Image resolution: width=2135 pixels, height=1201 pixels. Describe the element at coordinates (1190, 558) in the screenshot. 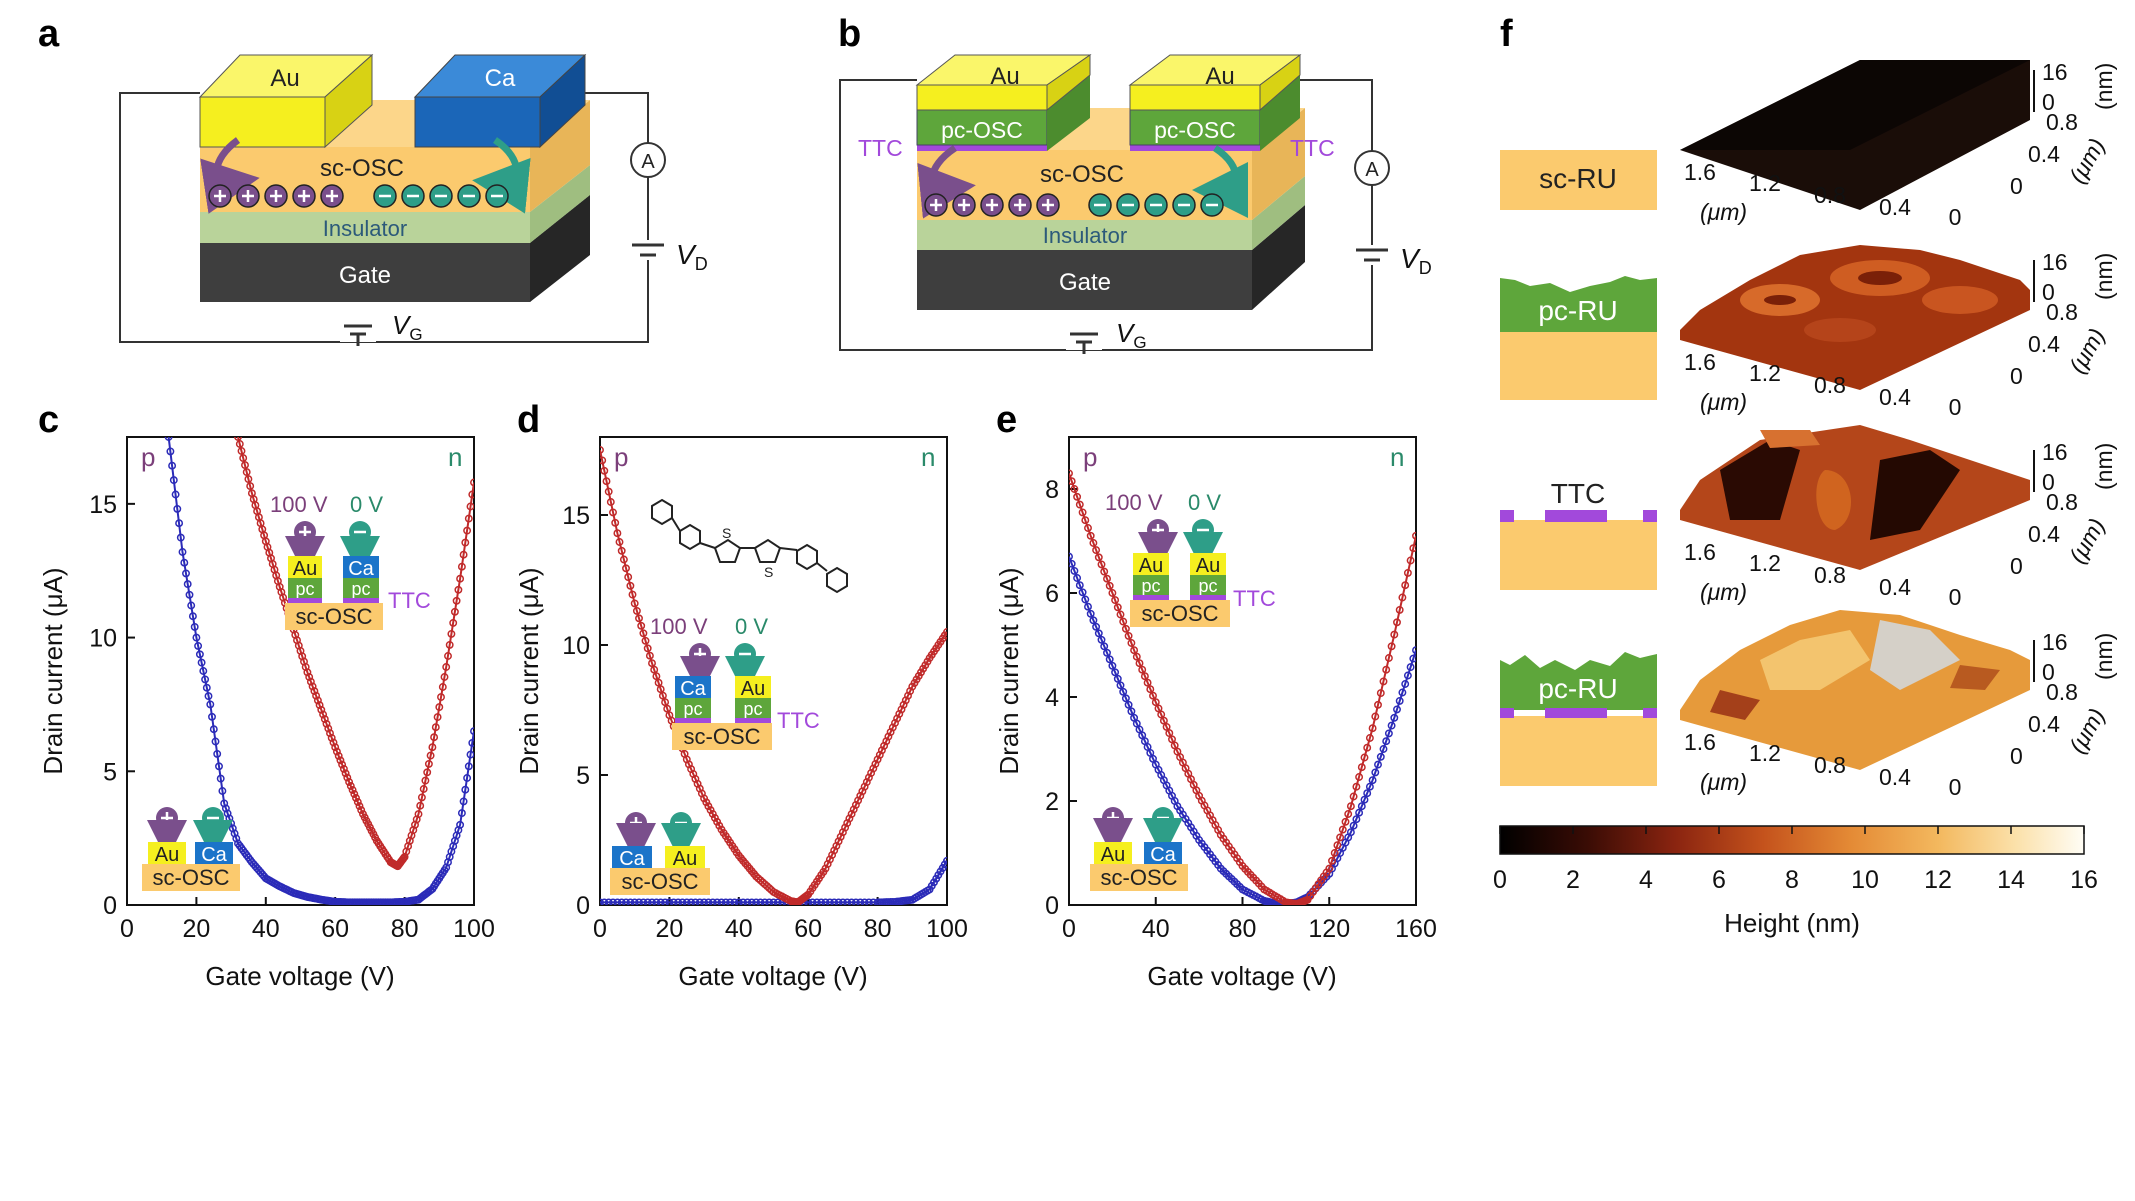

I see `device-inset-top: 100 V 0 V Au Au pc pc TTC sc-OSC` at that location.